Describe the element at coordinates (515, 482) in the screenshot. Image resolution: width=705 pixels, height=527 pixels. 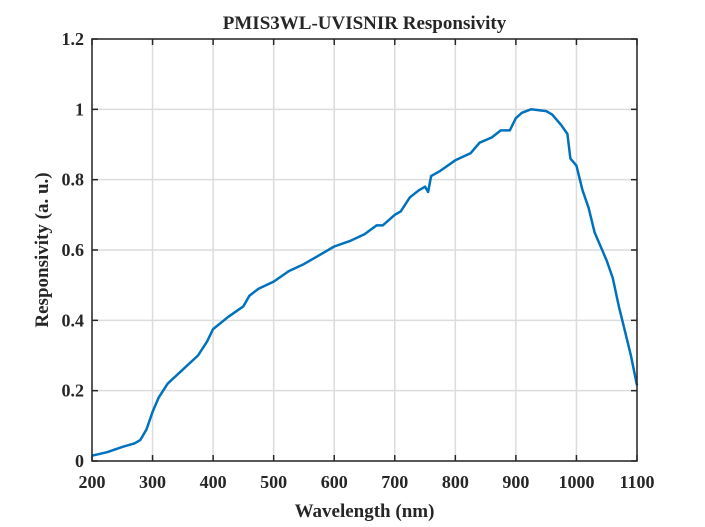
I see `x-tick-label: 900` at that location.